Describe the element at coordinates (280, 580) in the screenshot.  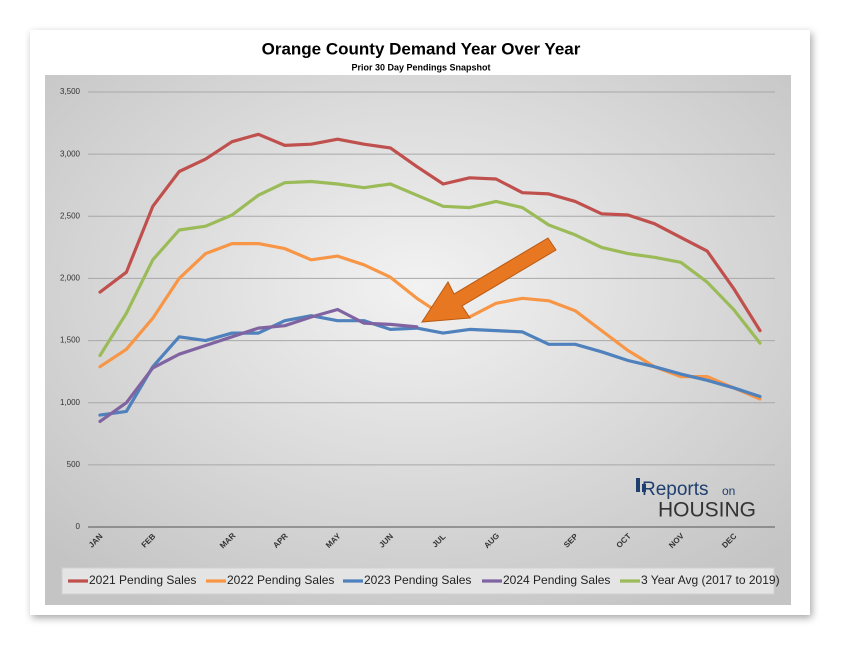
I see `legend-label: 2022 Pending Sales` at that location.